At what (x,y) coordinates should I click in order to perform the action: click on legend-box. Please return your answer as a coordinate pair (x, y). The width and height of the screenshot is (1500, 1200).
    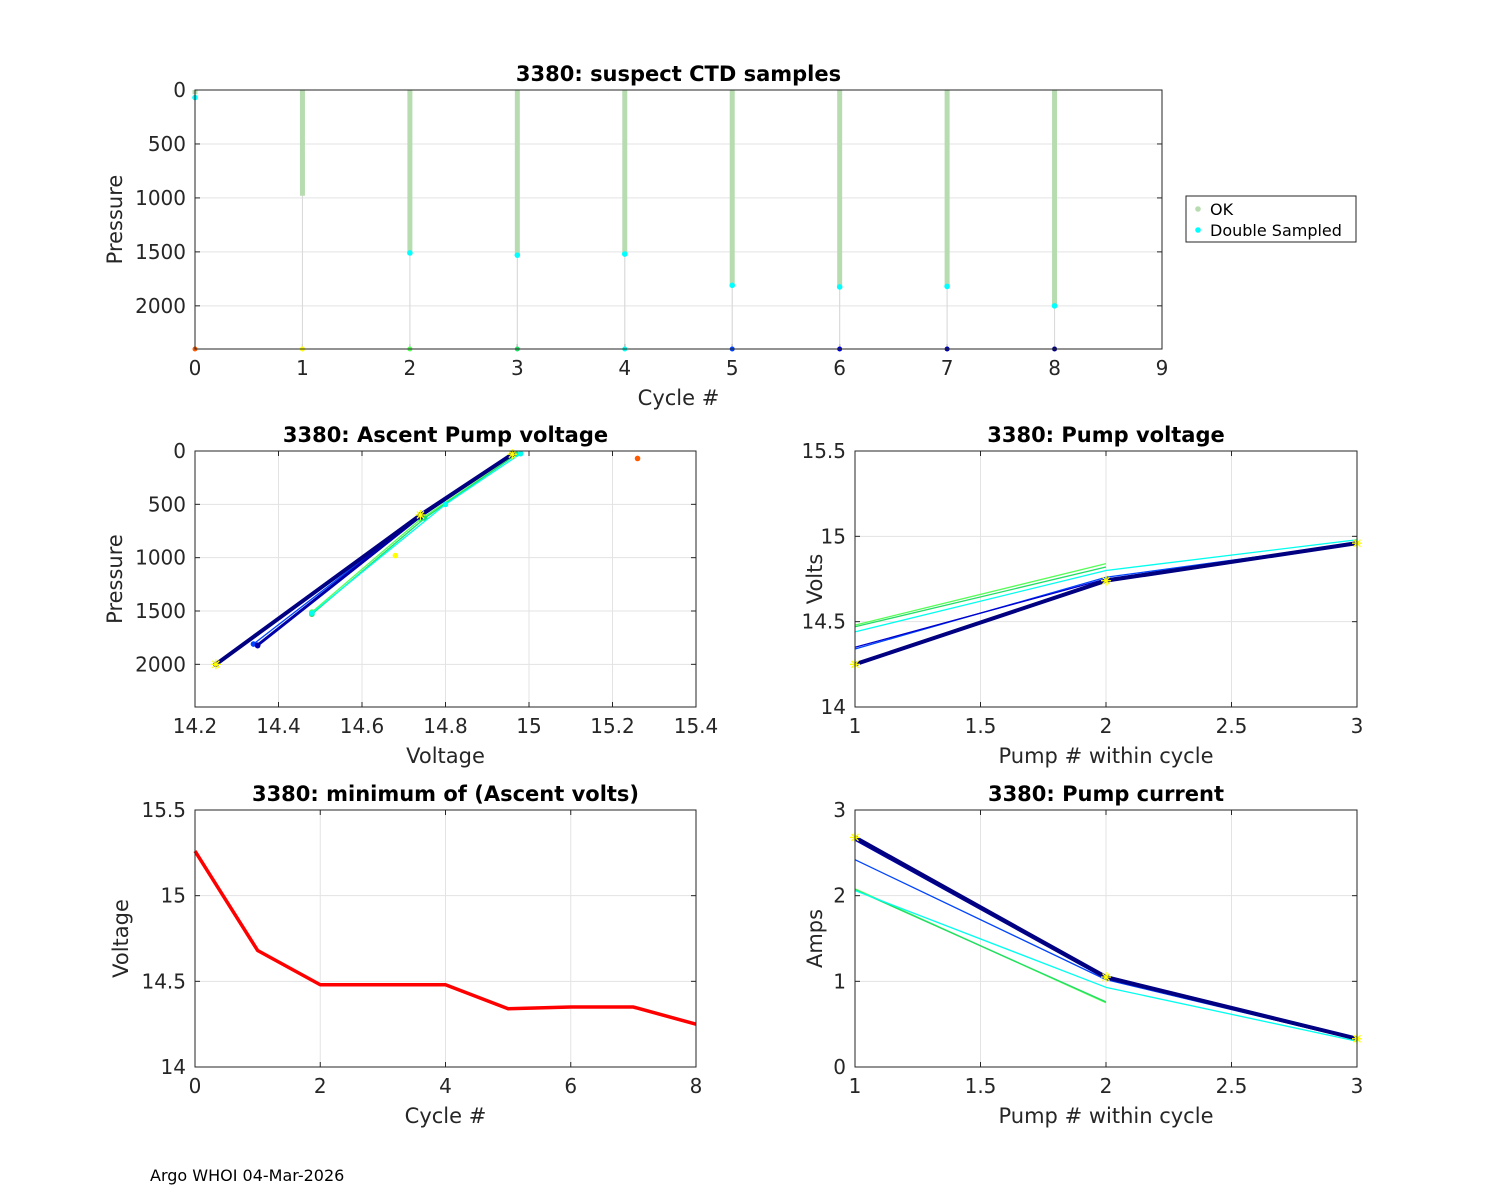
    Looking at the image, I should click on (1271, 219).